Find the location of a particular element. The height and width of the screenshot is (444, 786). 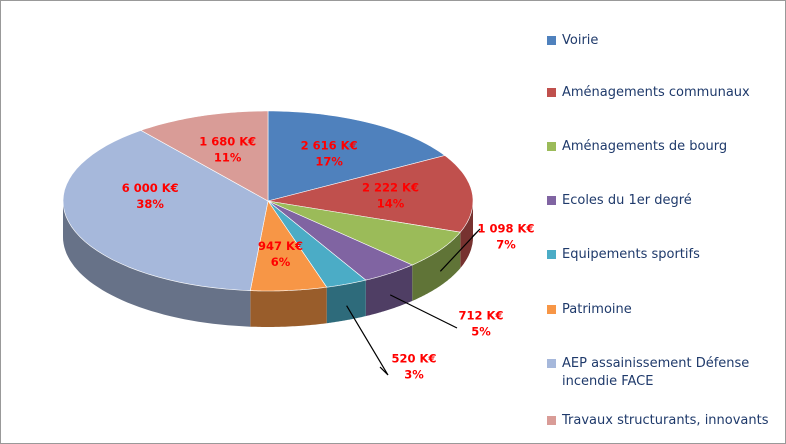

value-label: 2 222 K€ is located at coordinates (390, 188).